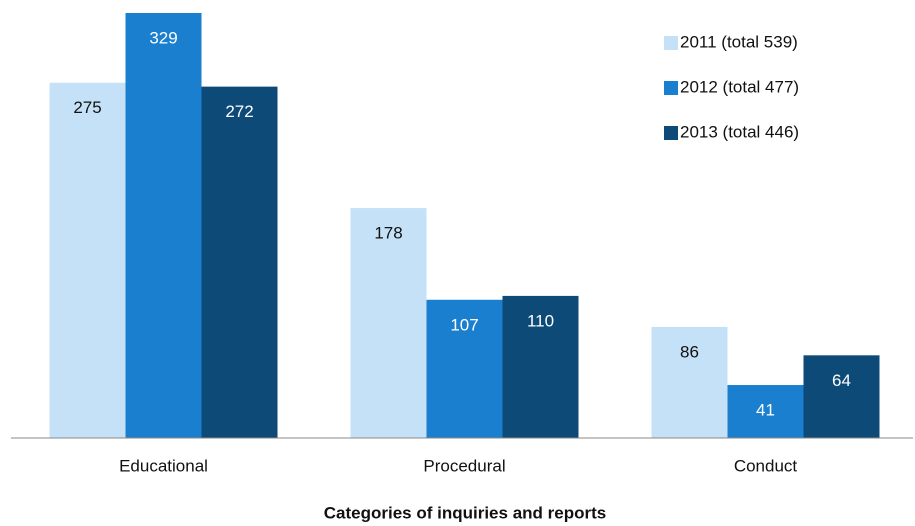 Image resolution: width=915 pixels, height=526 pixels. Describe the element at coordinates (163, 465) in the screenshot. I see `x-tick-label: Educational` at that location.